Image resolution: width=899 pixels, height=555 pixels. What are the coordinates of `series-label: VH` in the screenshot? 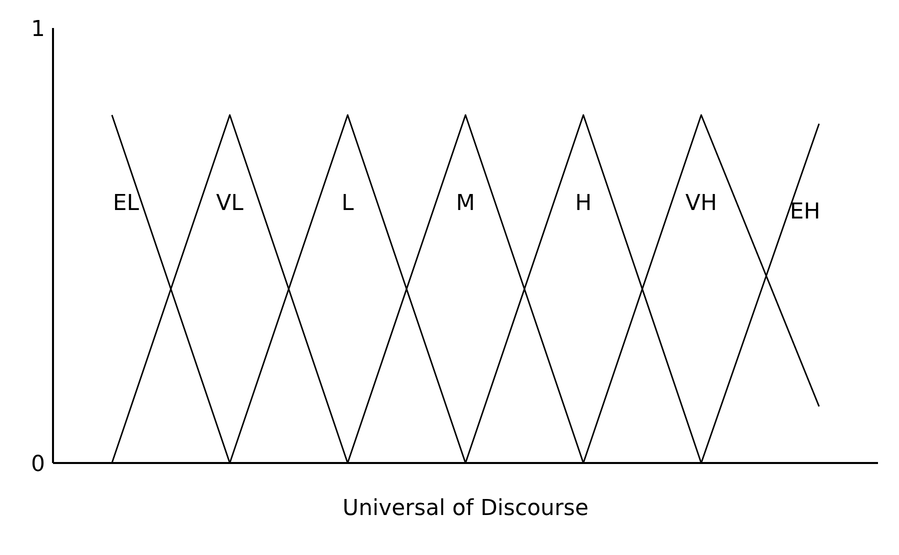 It's located at (701, 203).